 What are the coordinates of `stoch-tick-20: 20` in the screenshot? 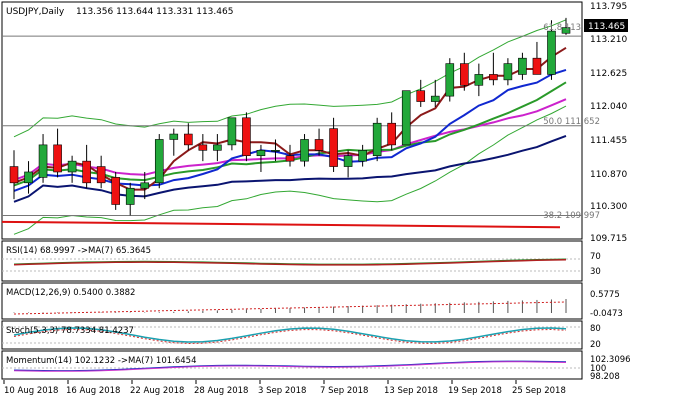 It's located at (595, 345).